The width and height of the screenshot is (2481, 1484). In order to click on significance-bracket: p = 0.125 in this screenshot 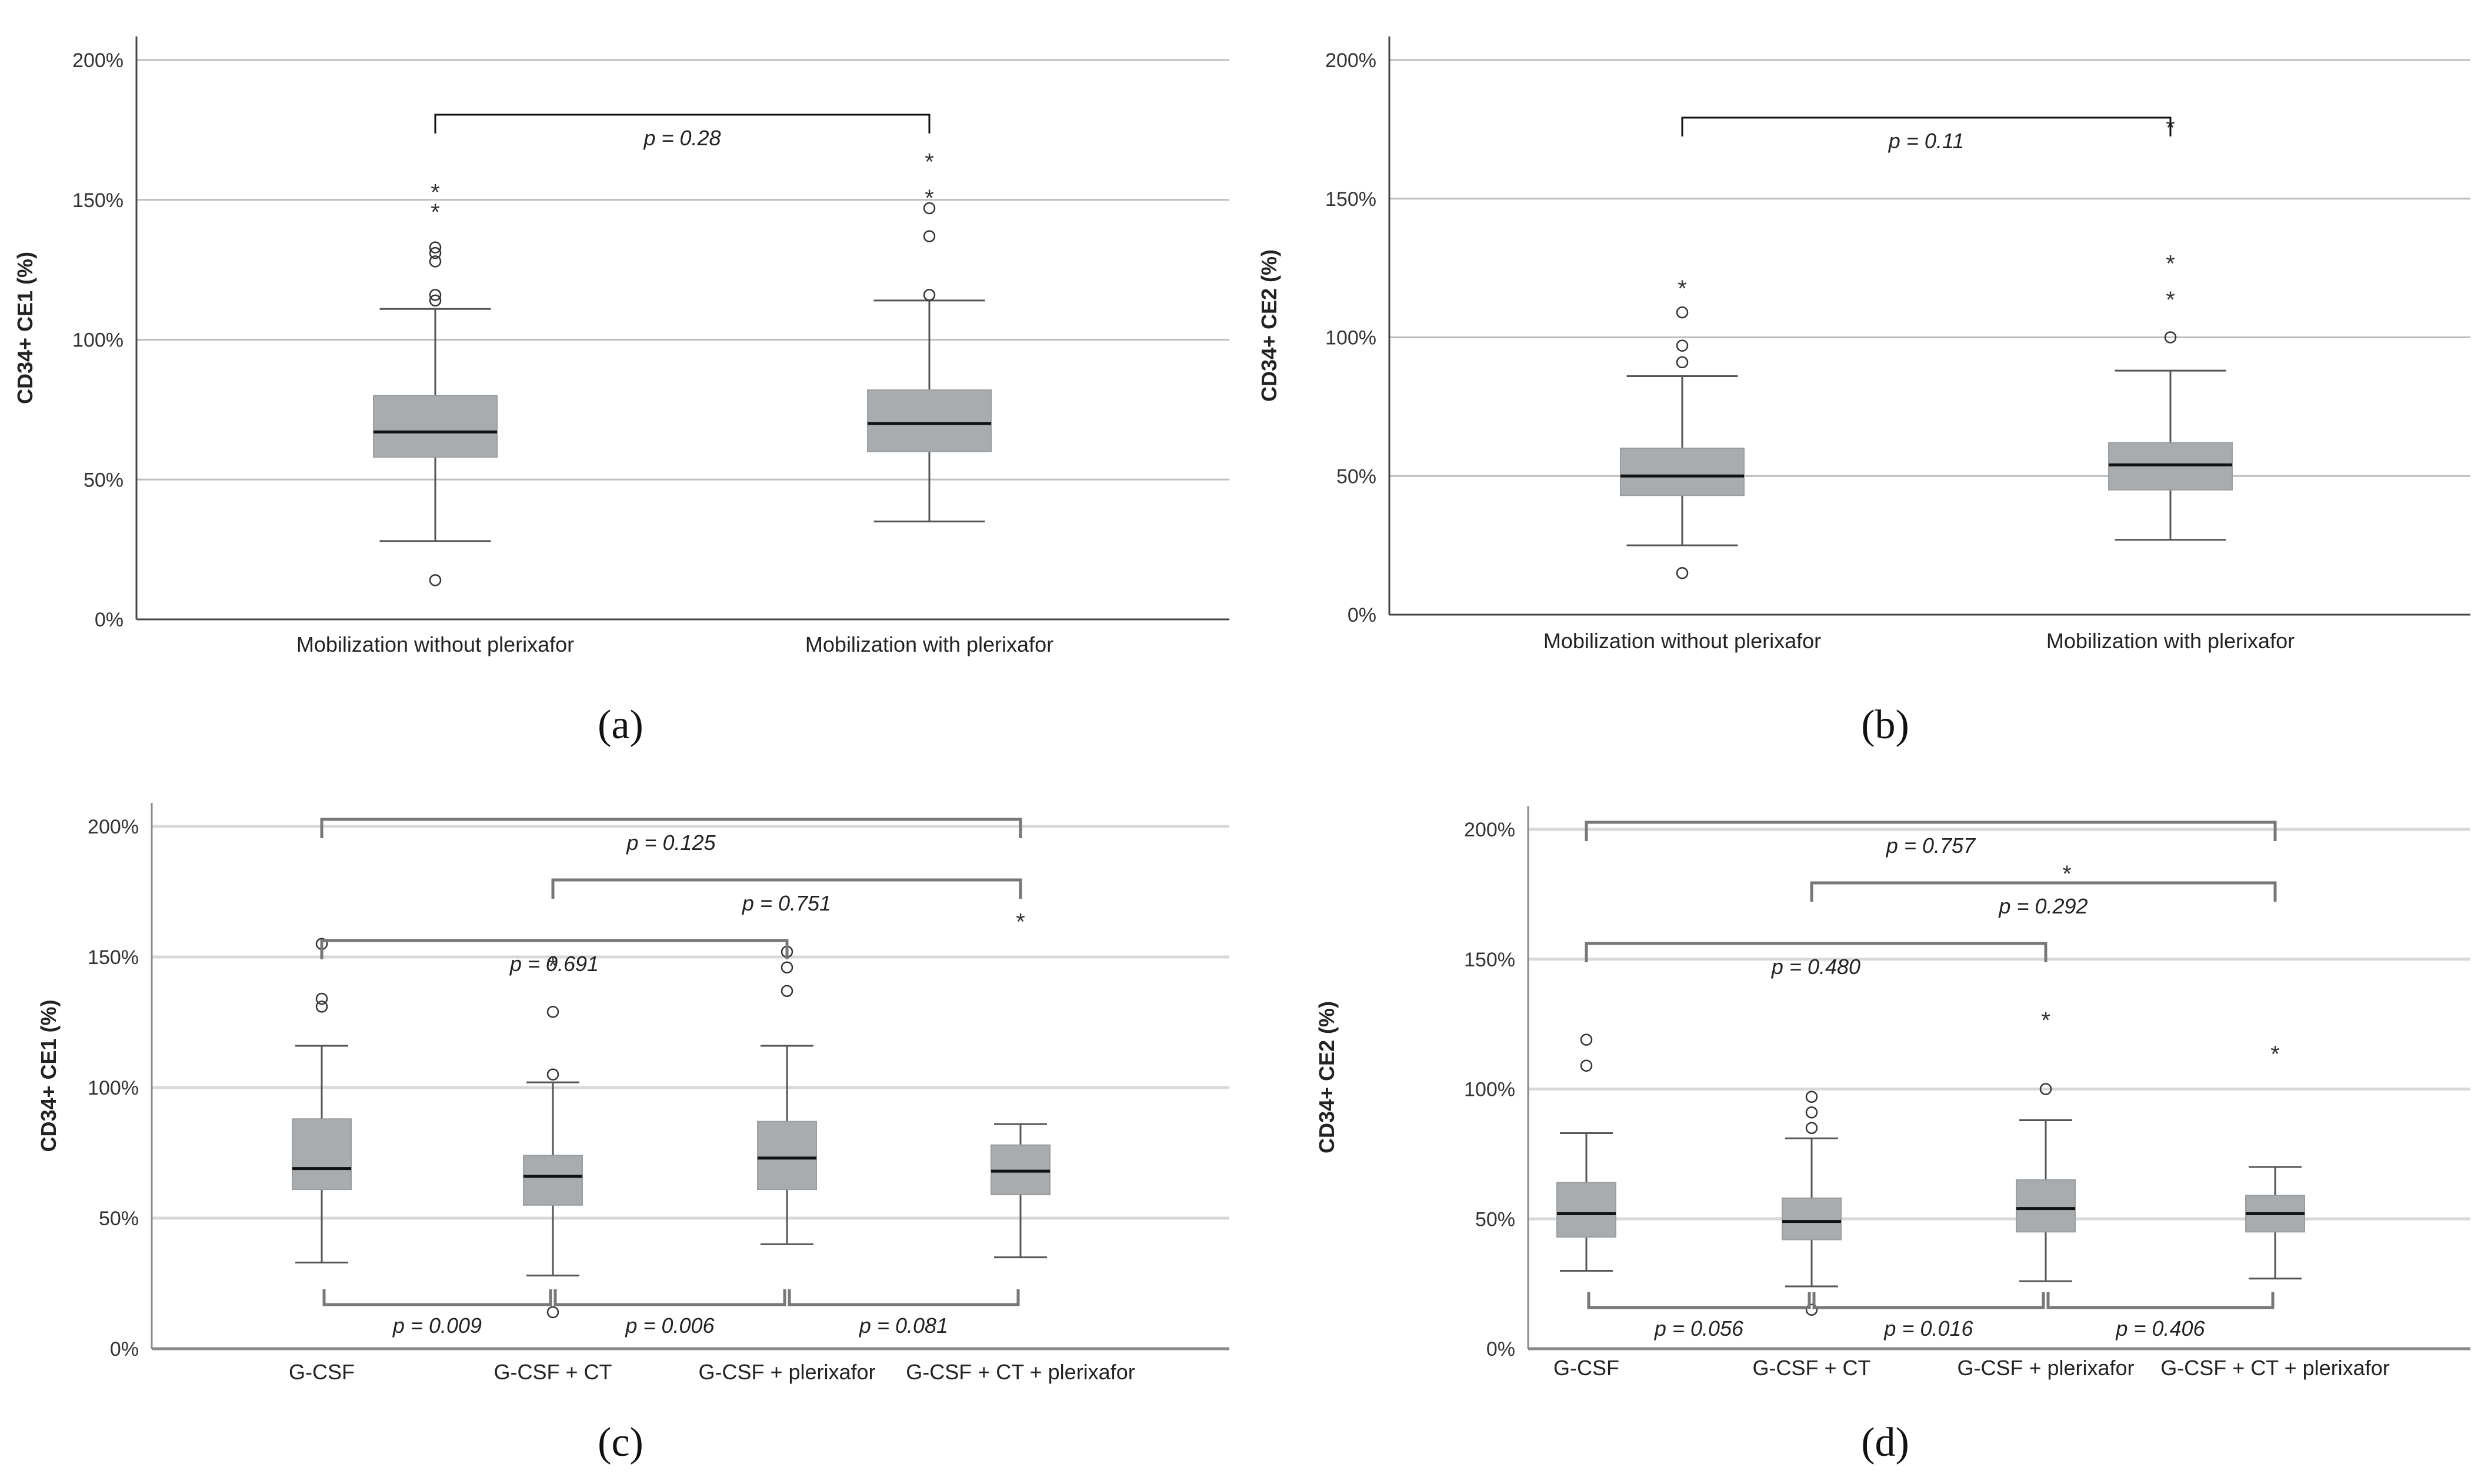, I will do `click(671, 837)`.